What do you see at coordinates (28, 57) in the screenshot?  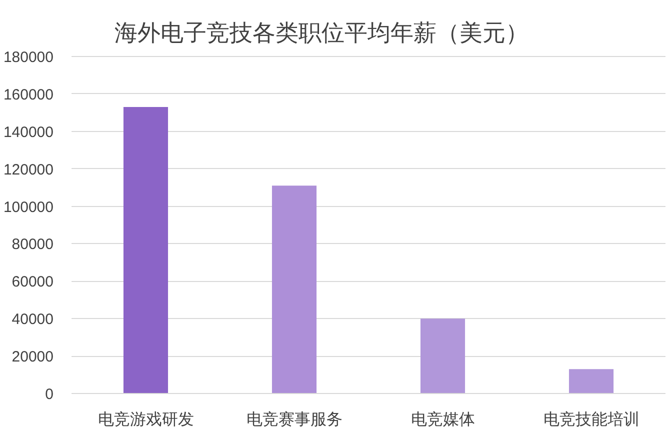 I see `y-tick-label: 180000` at bounding box center [28, 57].